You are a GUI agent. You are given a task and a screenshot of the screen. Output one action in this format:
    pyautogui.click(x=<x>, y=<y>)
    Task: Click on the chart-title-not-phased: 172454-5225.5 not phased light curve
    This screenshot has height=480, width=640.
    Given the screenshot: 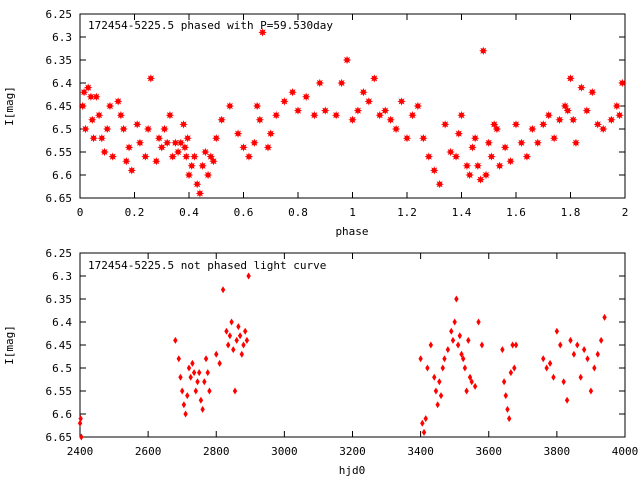 What is the action you would take?
    pyautogui.click(x=207, y=265)
    